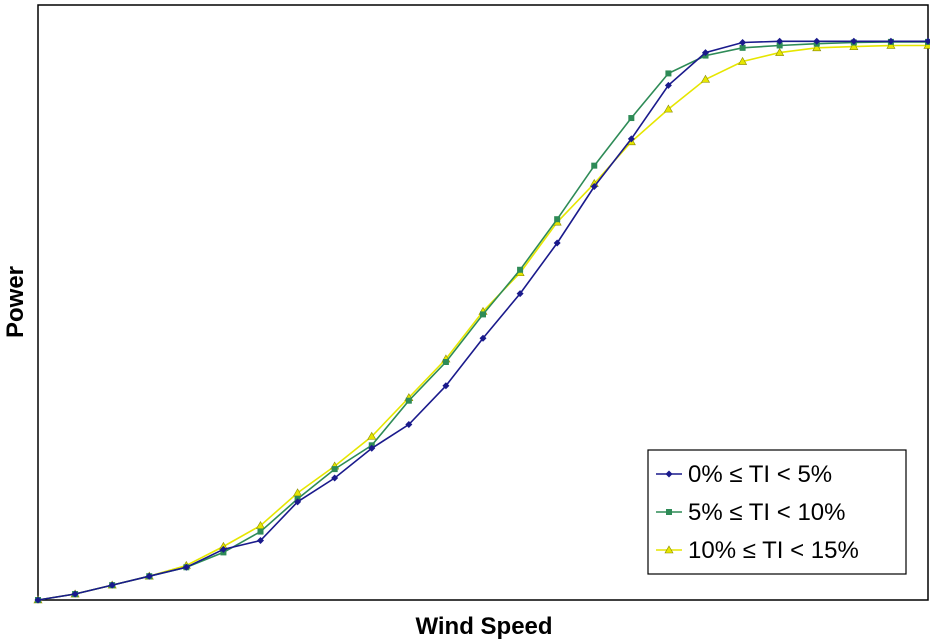 Image resolution: width=930 pixels, height=641 pixels. Describe the element at coordinates (15, 302) in the screenshot. I see `y-axis-title: Power` at that location.